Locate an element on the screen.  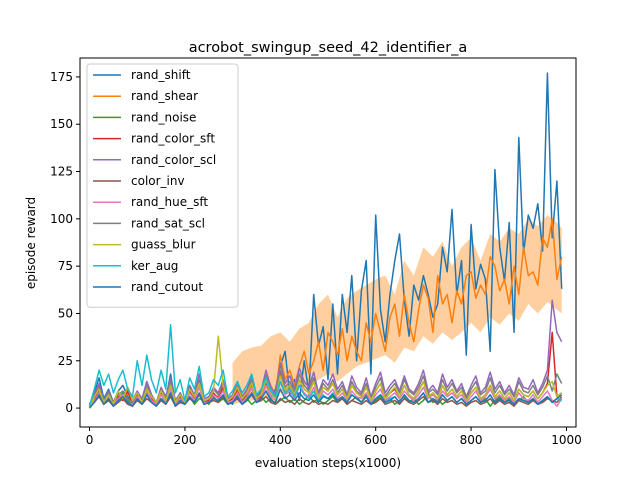
y-tick-label: 175 is located at coordinates (61, 77).